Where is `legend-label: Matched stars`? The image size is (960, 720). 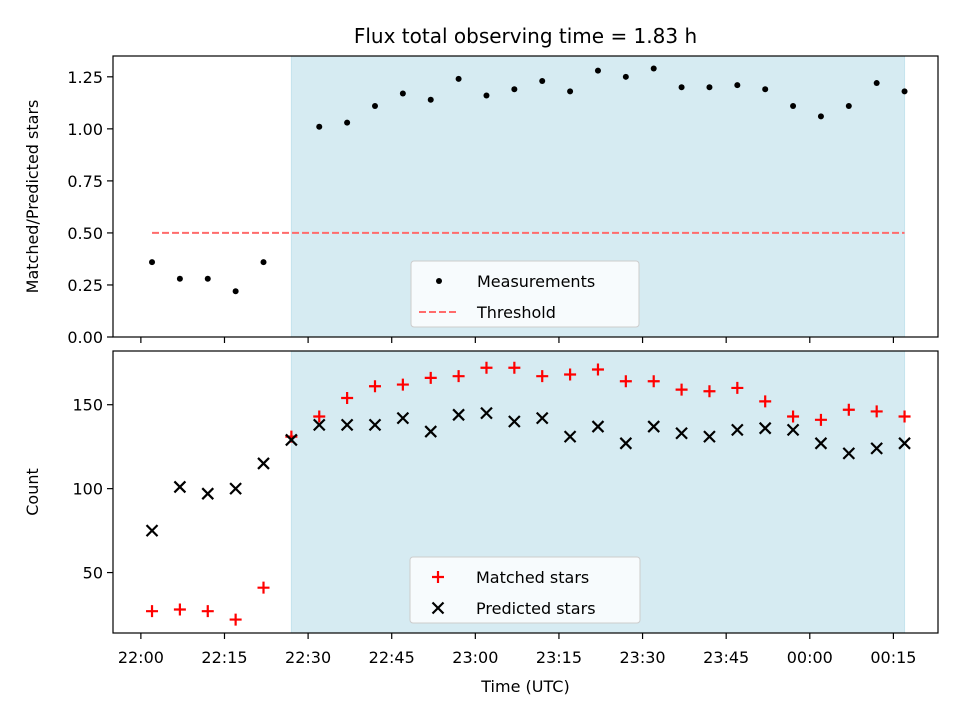
legend-label: Matched stars is located at coordinates (532, 577).